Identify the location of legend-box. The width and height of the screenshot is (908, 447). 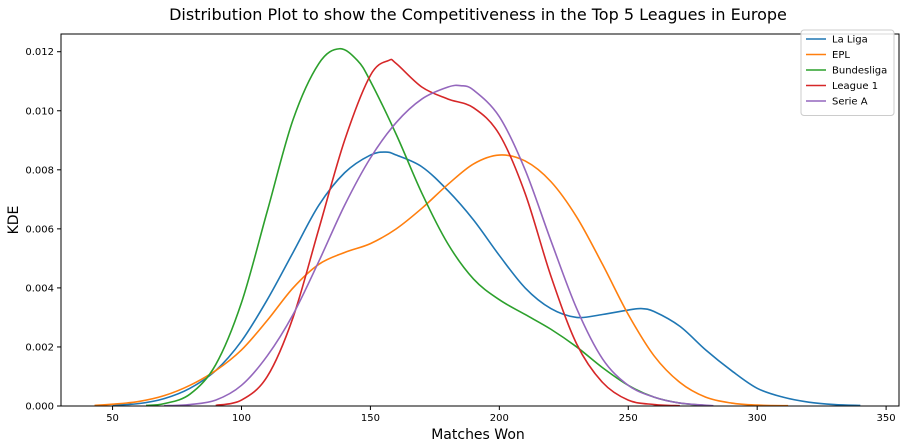
(847, 72).